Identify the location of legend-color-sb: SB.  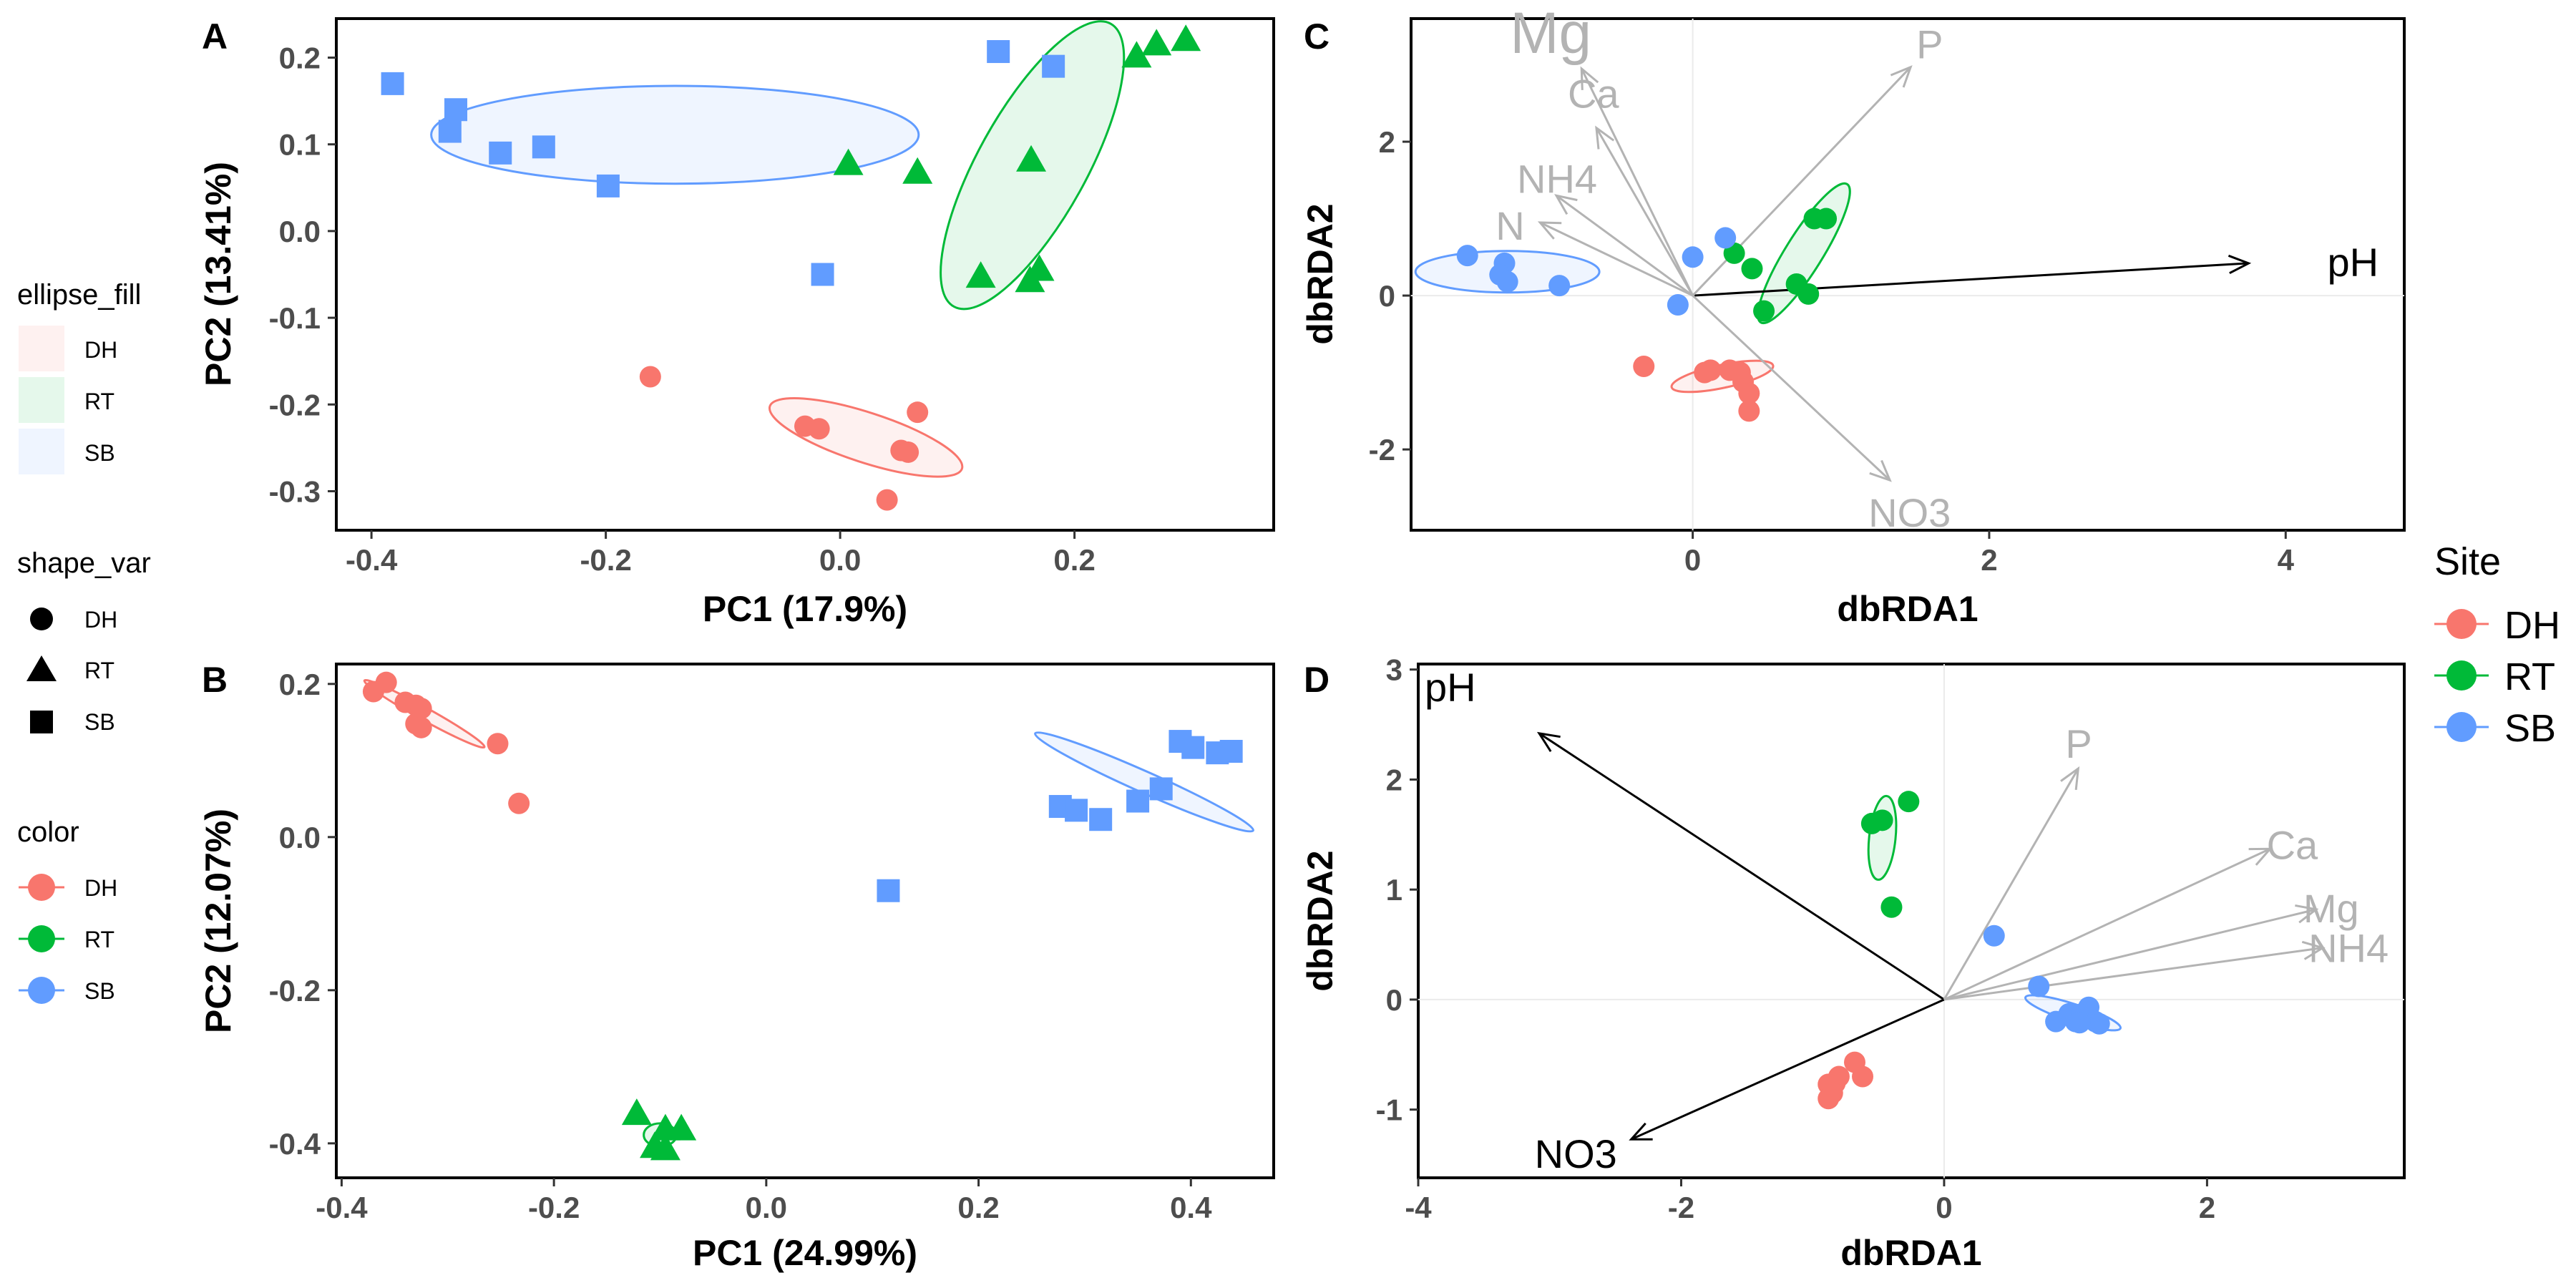
(67, 990).